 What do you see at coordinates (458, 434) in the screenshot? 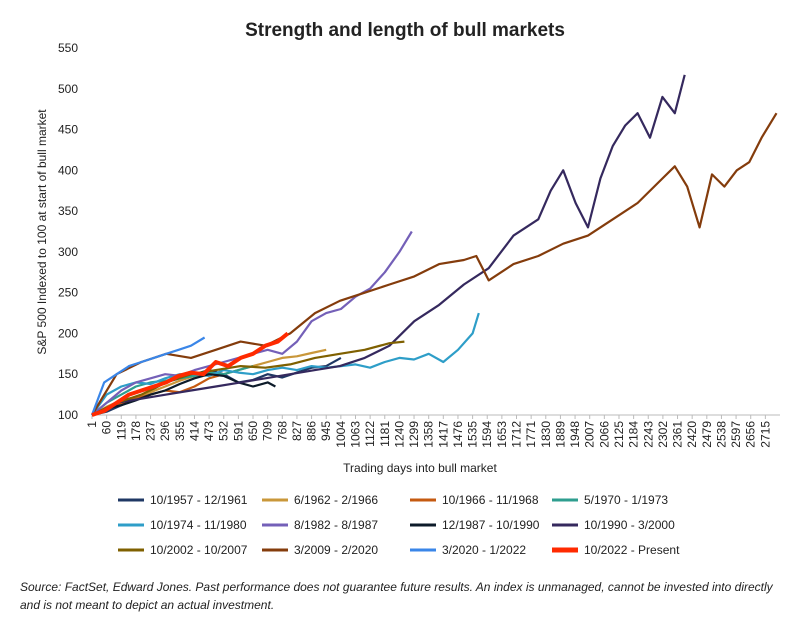
I see `x-tick-label: 1476` at bounding box center [458, 434].